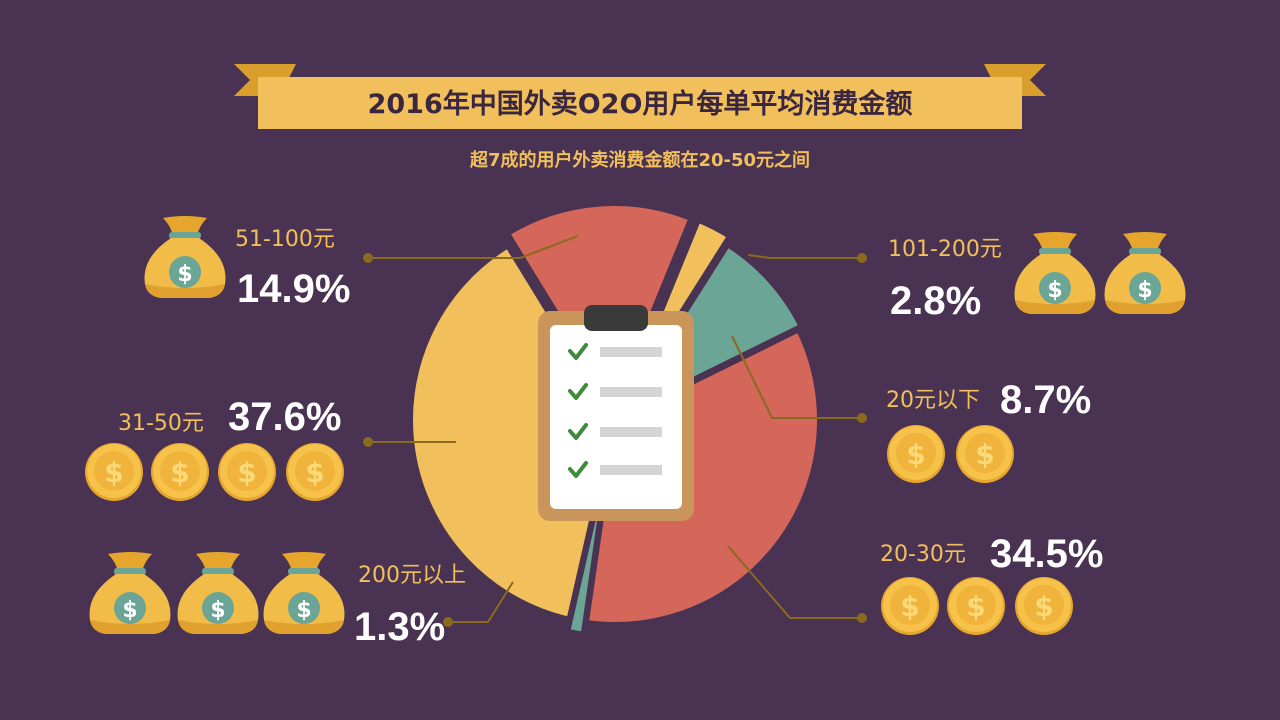 This screenshot has height=720, width=1280. I want to click on percent-label-4: 34.5%, so click(1046, 554).